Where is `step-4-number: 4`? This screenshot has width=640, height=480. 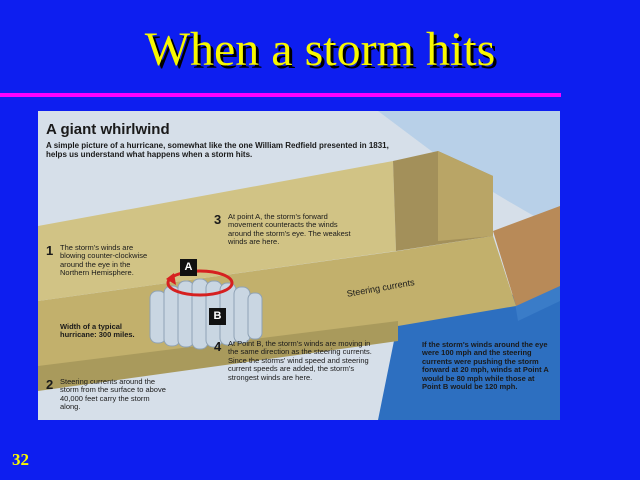
step-4-number: 4 is located at coordinates (218, 346).